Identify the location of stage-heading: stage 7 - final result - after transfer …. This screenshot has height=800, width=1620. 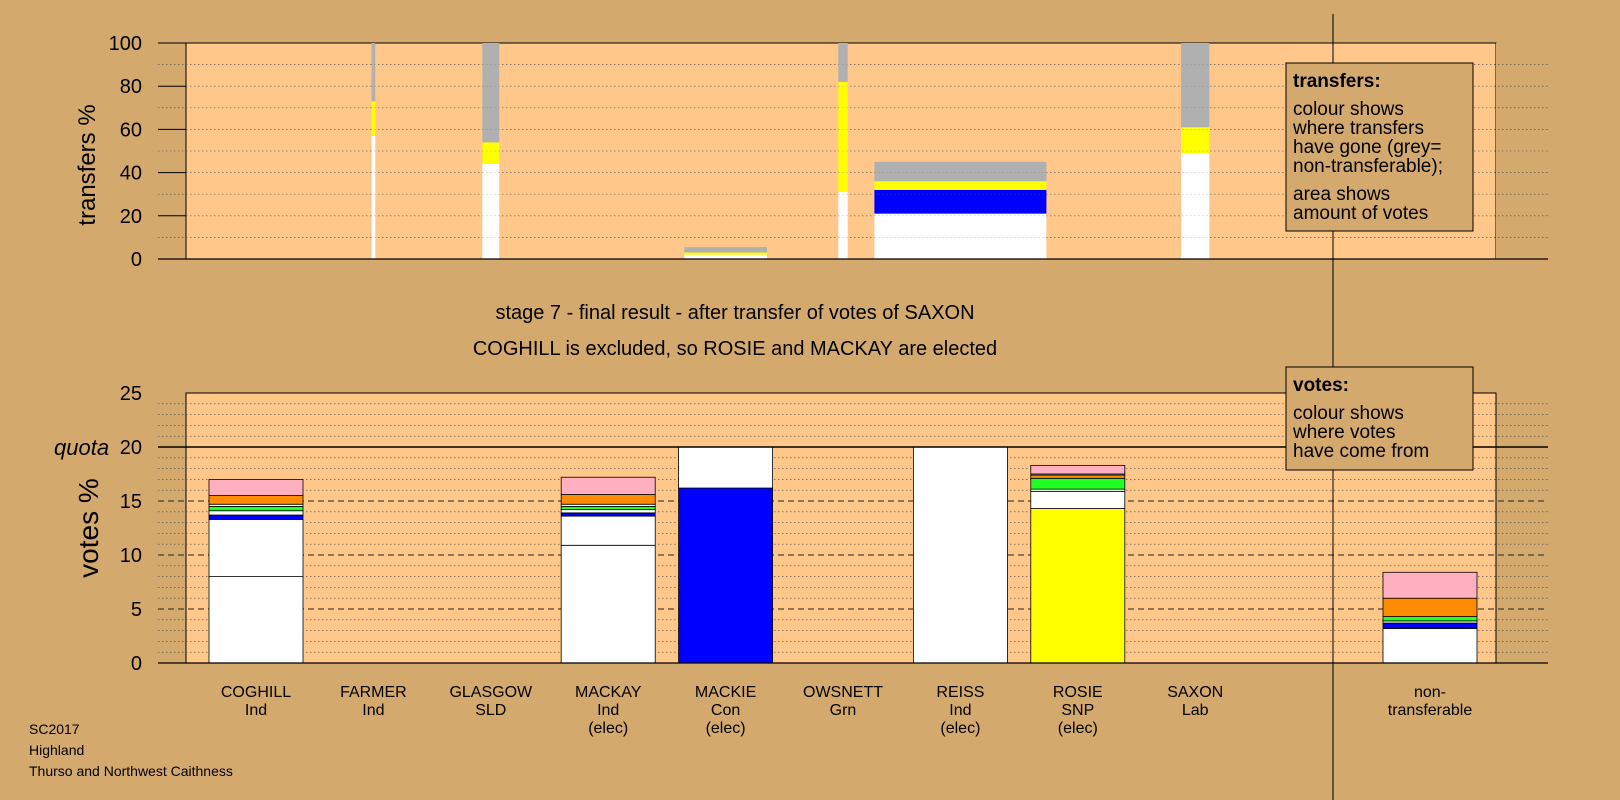
(734, 313).